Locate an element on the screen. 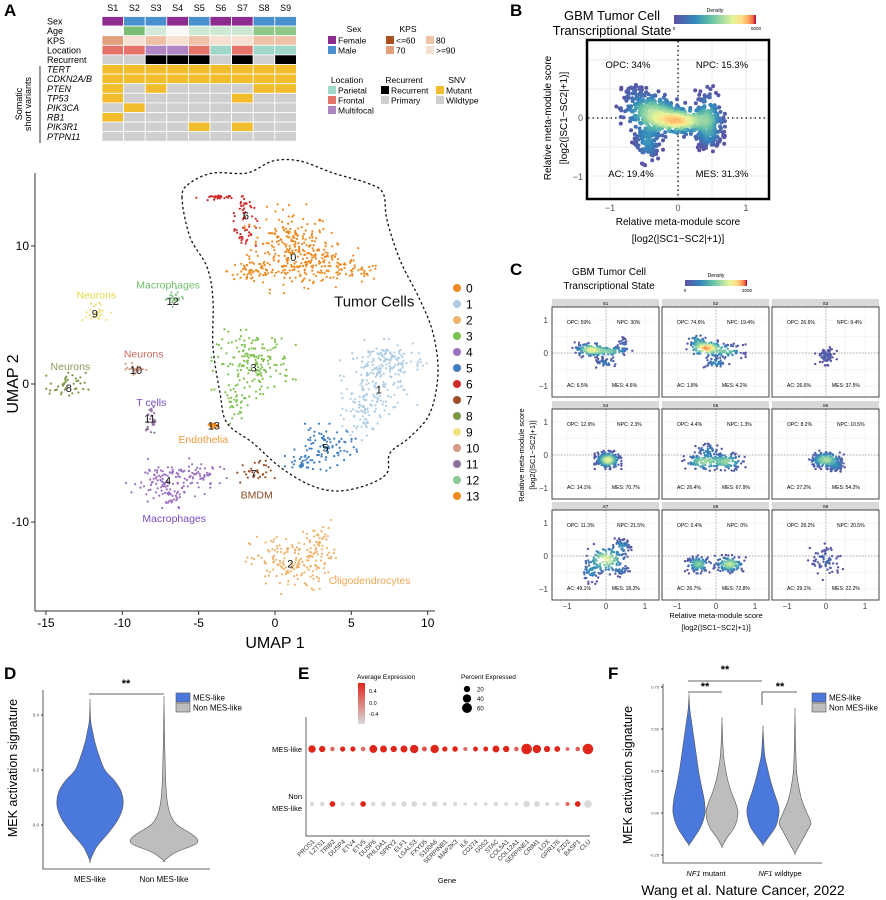 This screenshot has height=900, width=886. legend-label: 3 is located at coordinates (469, 337).